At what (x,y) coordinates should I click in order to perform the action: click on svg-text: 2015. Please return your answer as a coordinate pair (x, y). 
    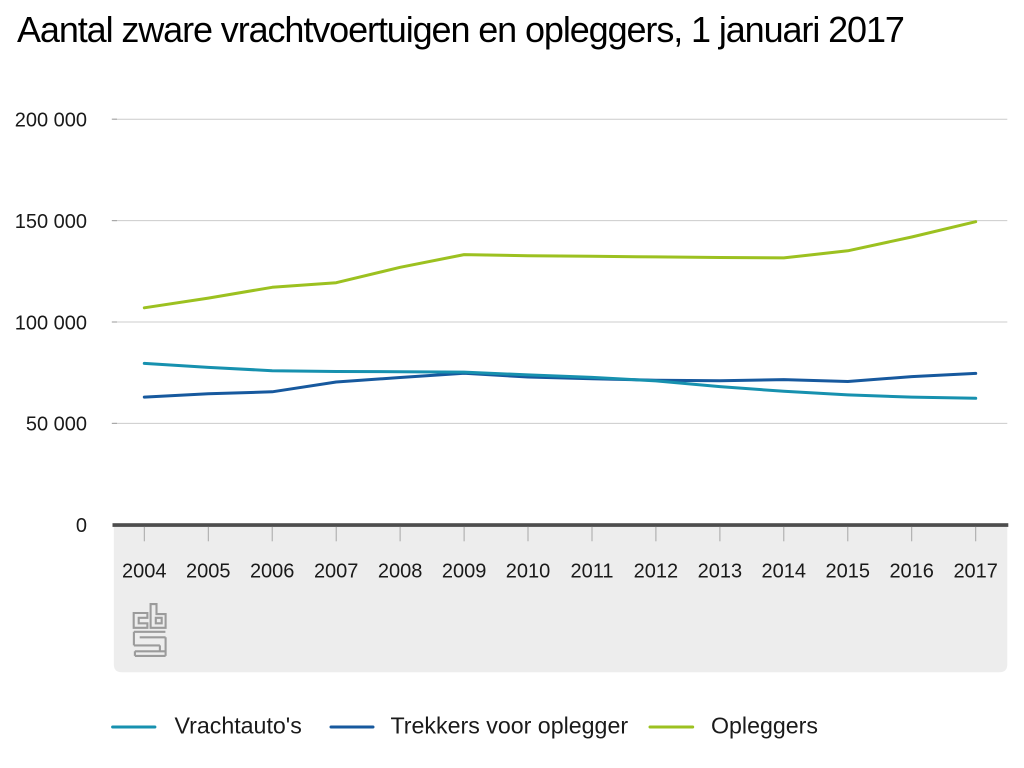
    Looking at the image, I should click on (848, 572).